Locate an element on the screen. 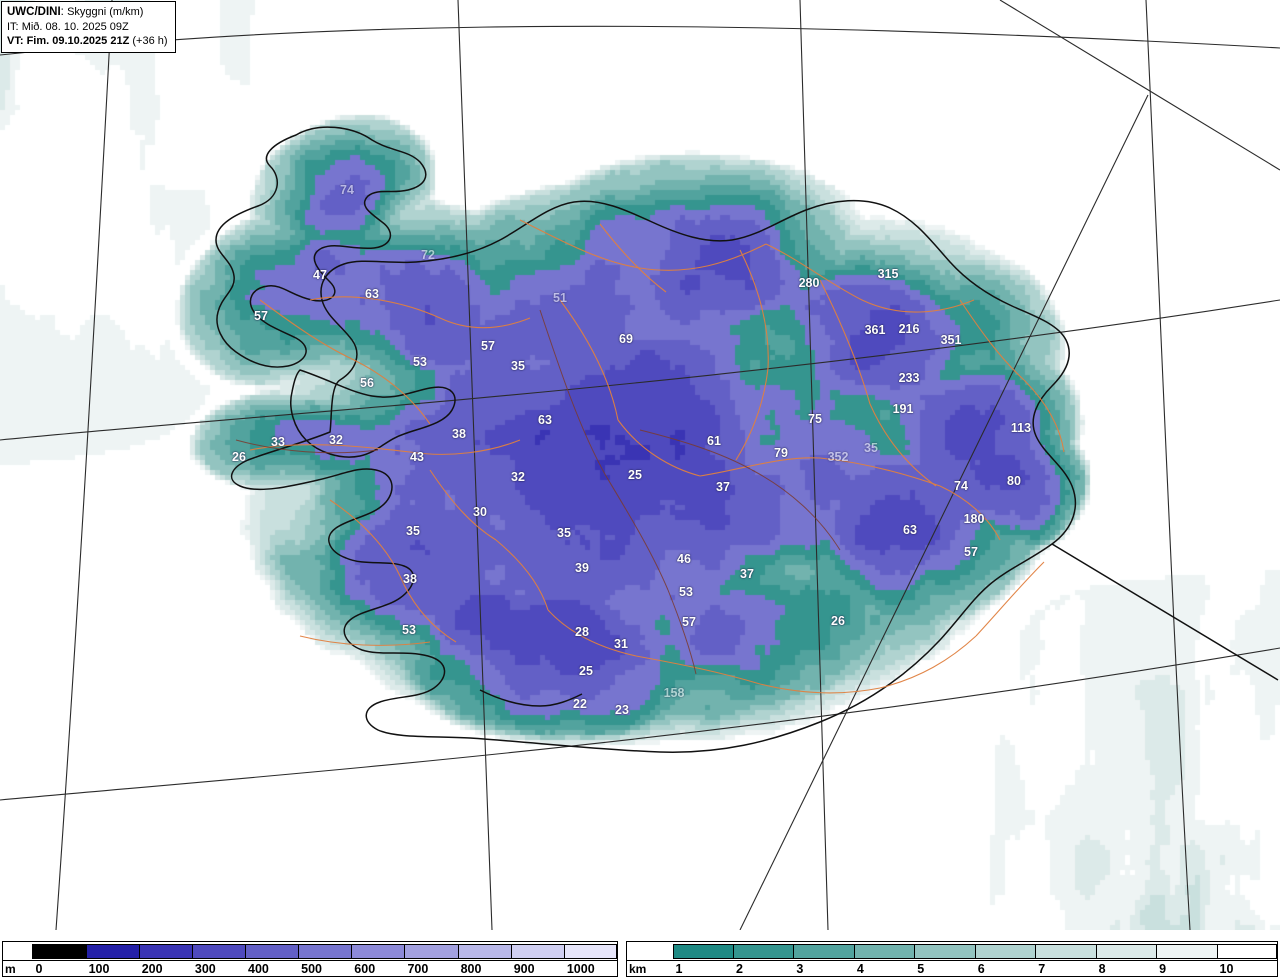  init-label: IT: is located at coordinates (13, 26).